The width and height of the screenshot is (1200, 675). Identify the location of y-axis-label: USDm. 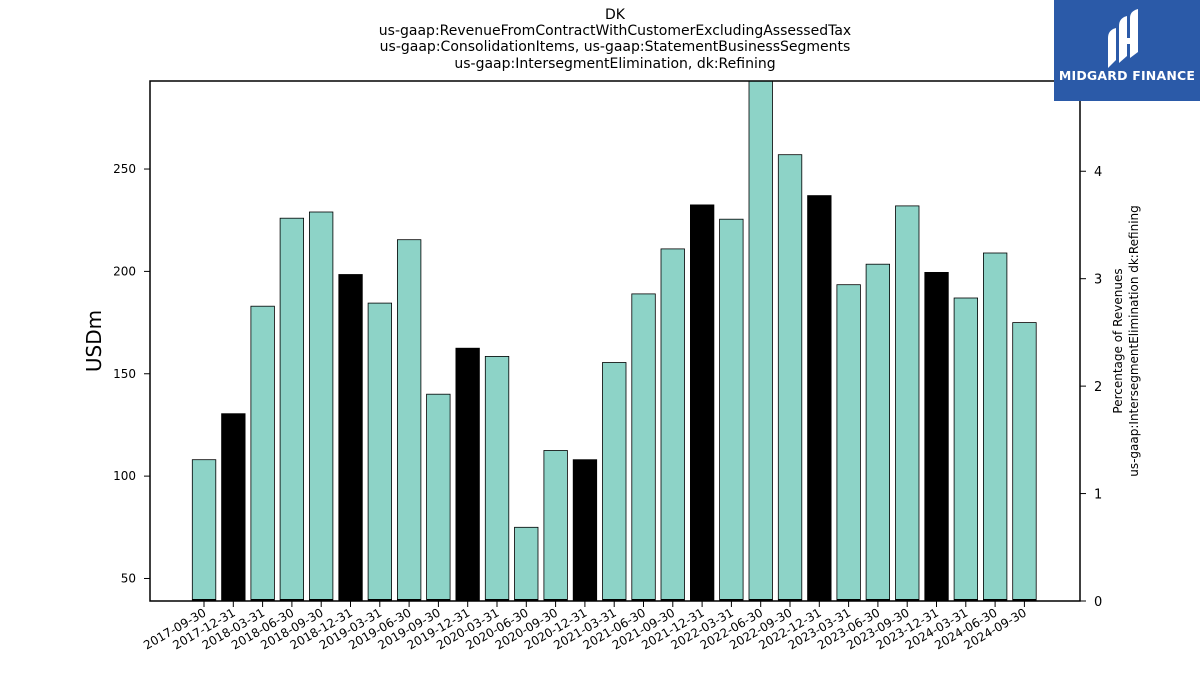
(94, 341).